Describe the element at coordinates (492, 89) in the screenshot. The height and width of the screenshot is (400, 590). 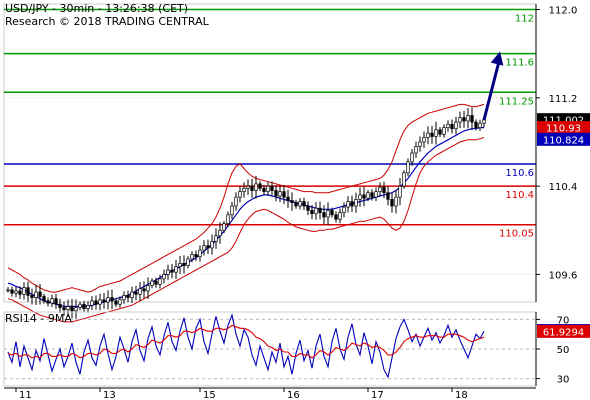
I see `forecast-arrow-shaft` at that location.